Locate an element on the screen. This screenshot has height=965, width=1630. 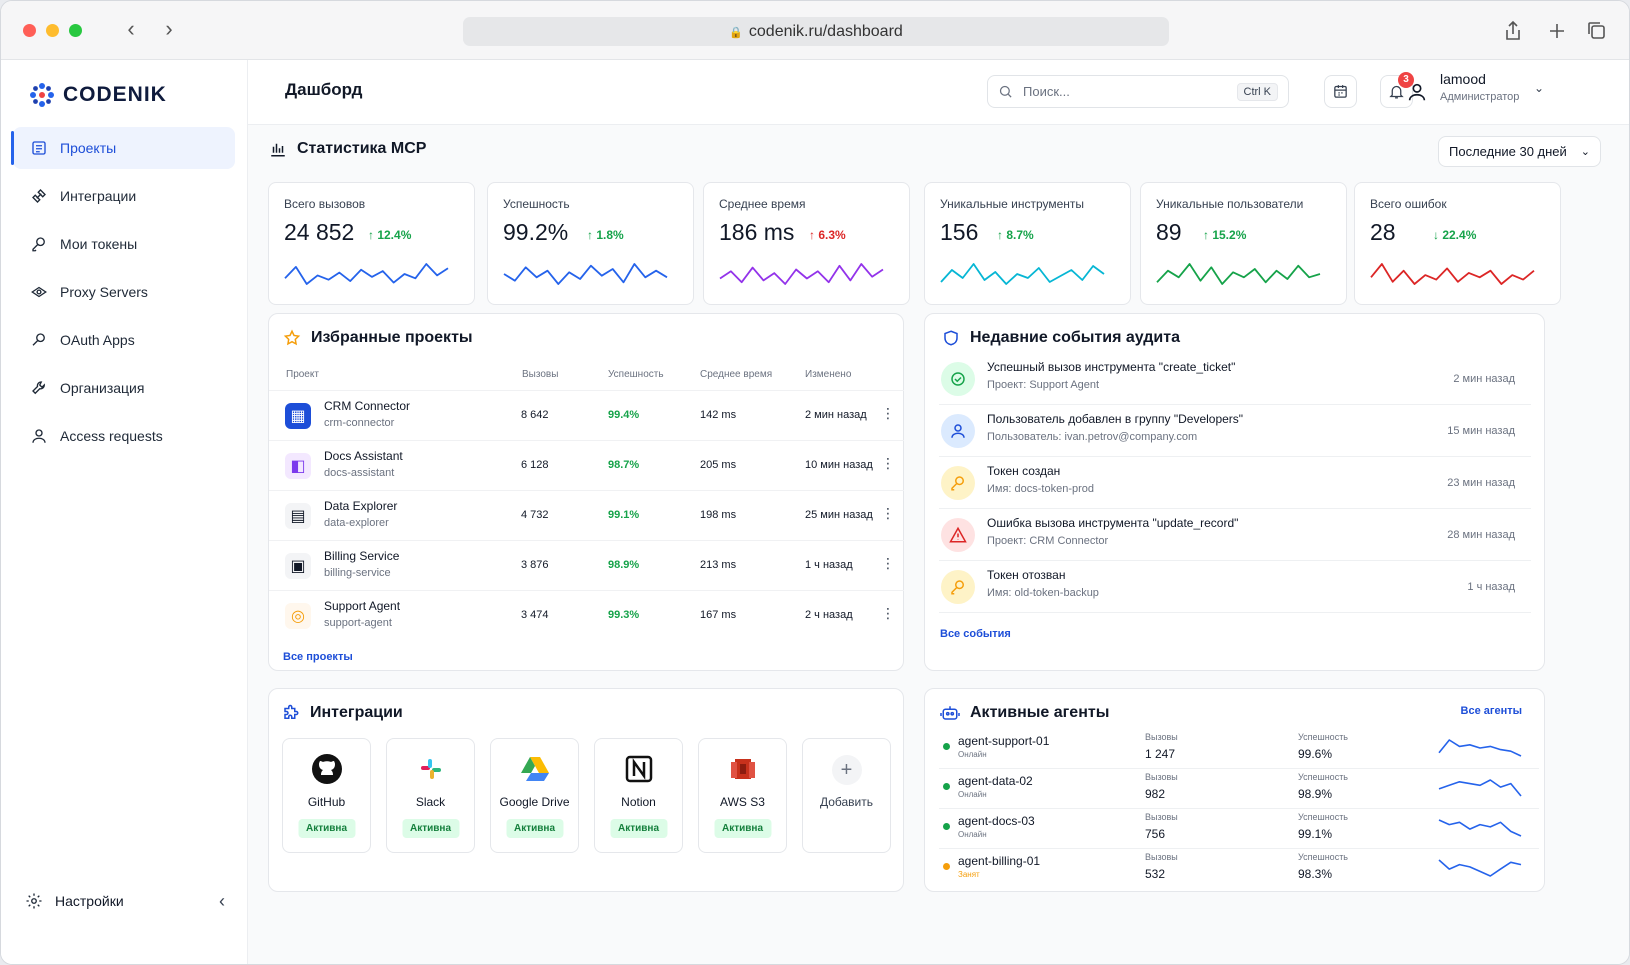
nav-item-oauth-apps: OAuth Apps is located at coordinates (124, 340).